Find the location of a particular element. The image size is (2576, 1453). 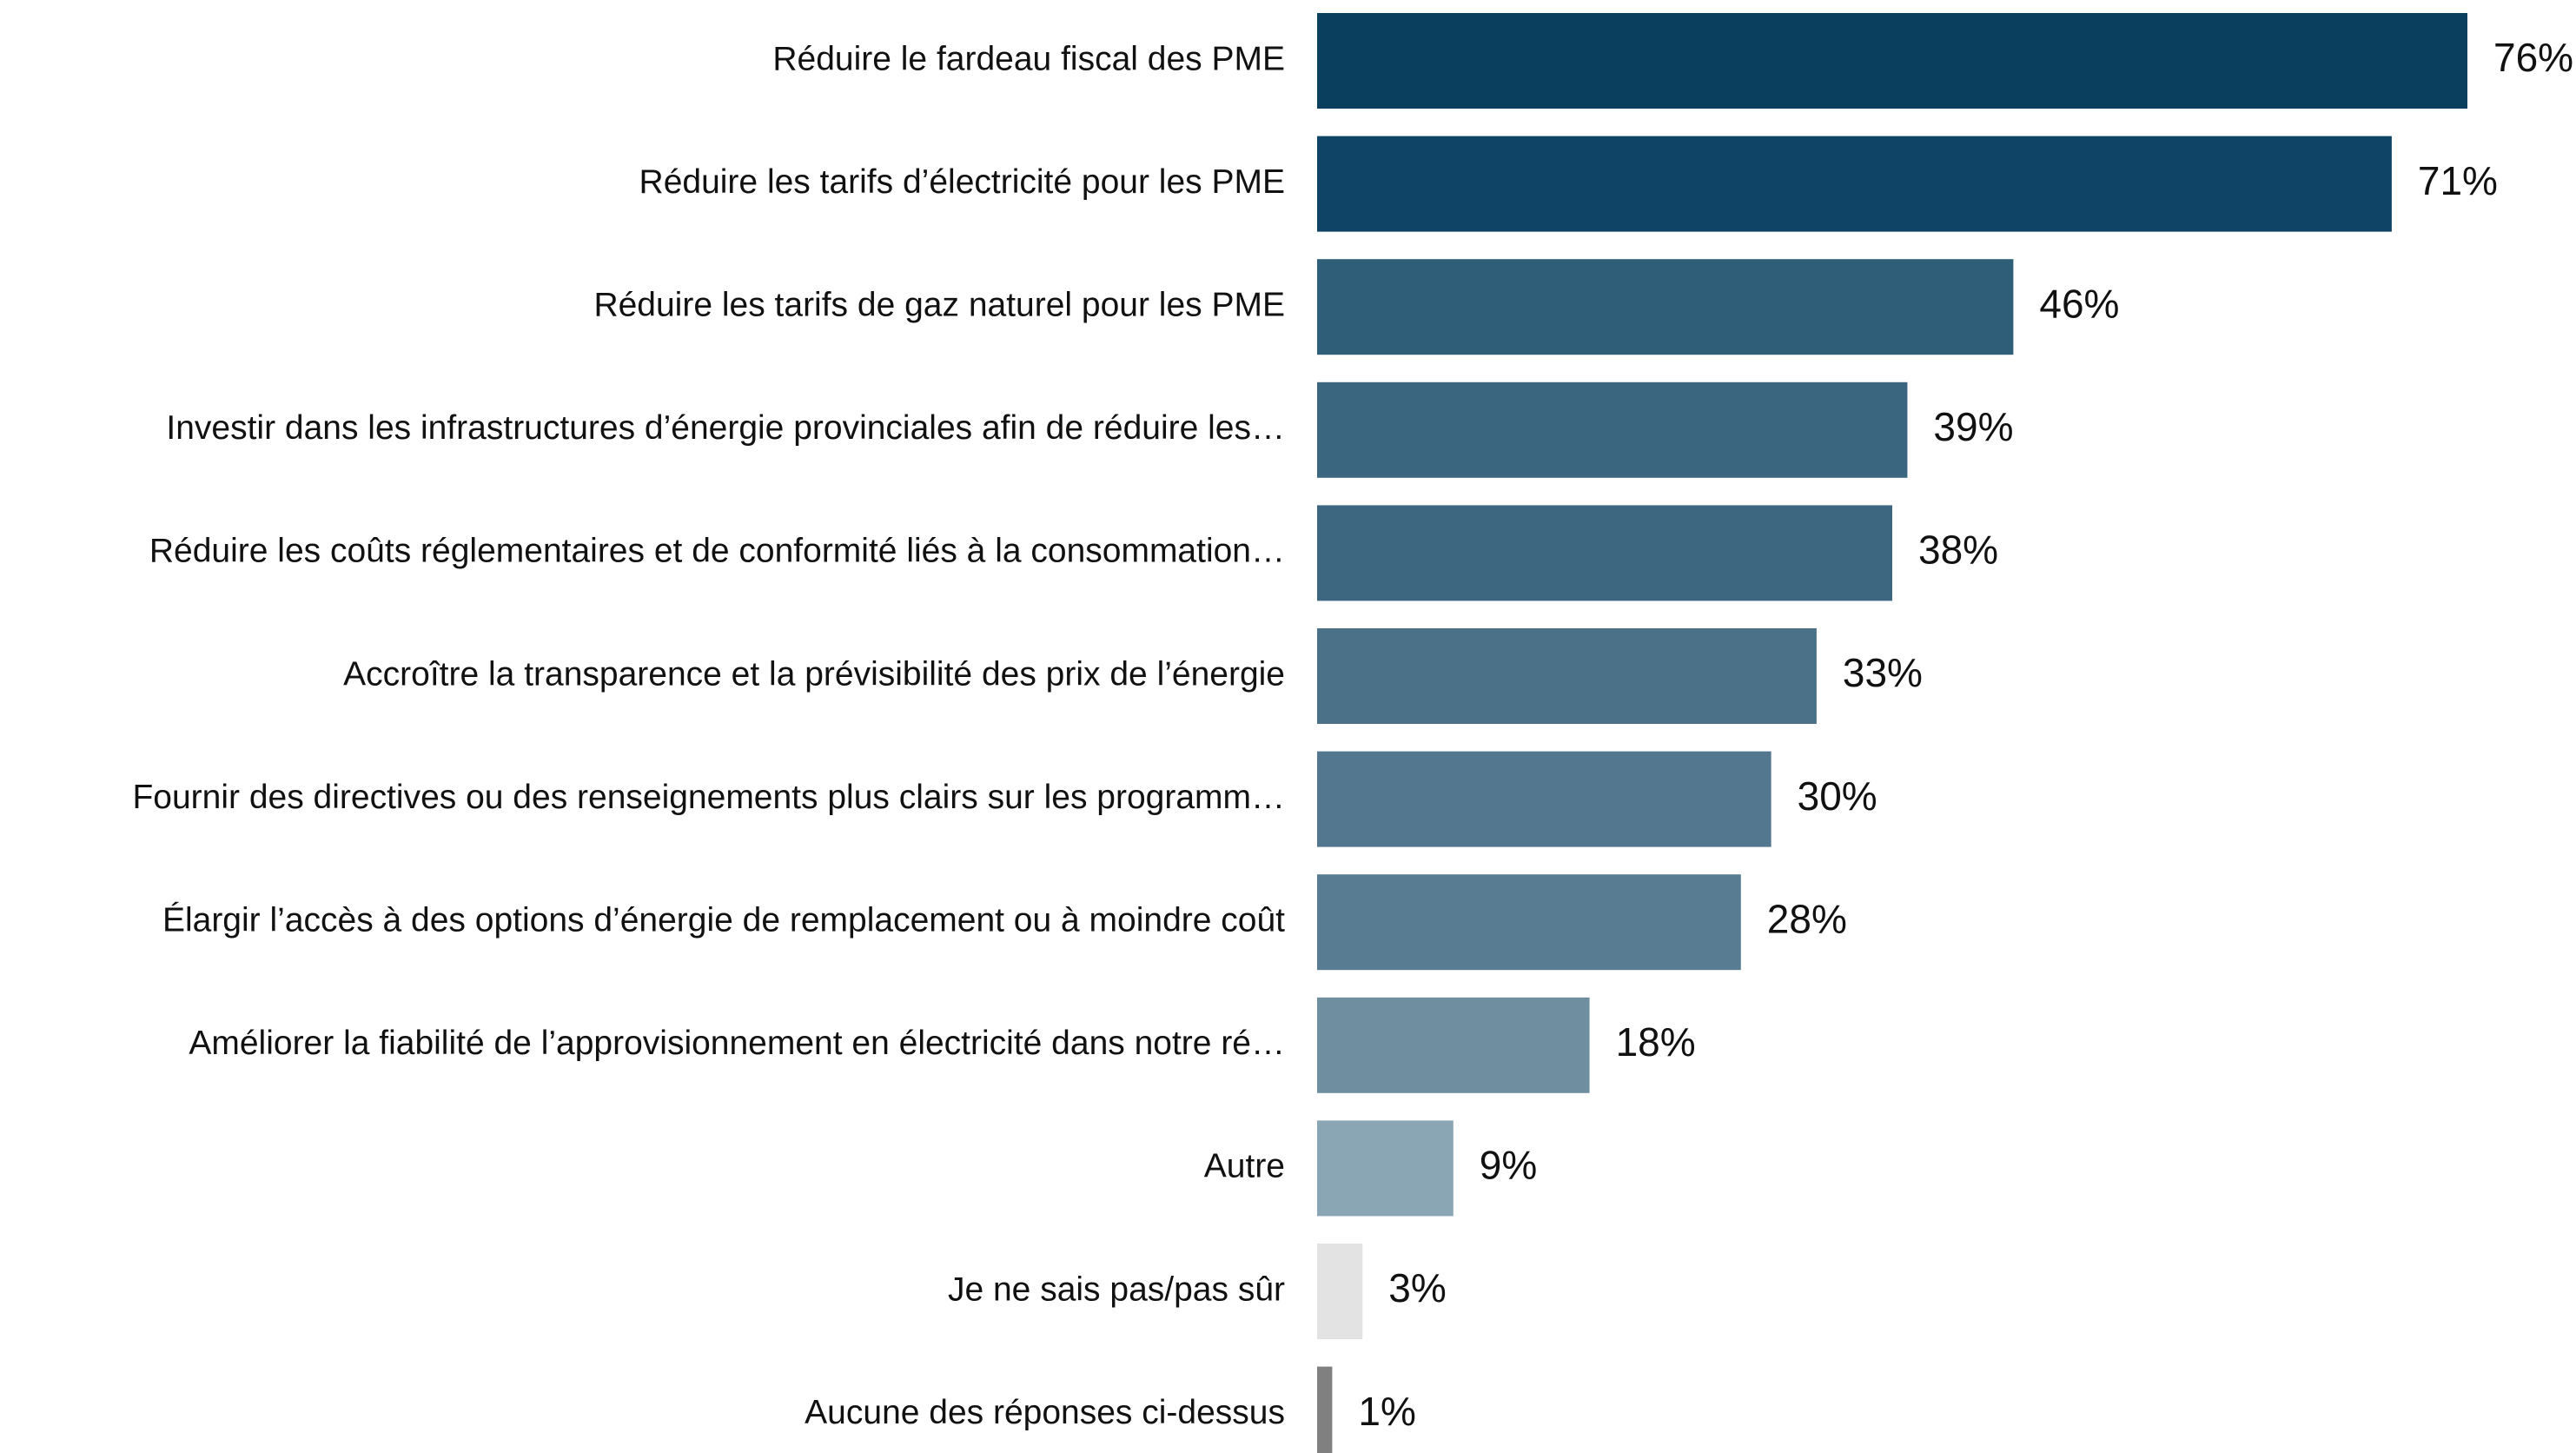

value-label: 38% is located at coordinates (1958, 550).